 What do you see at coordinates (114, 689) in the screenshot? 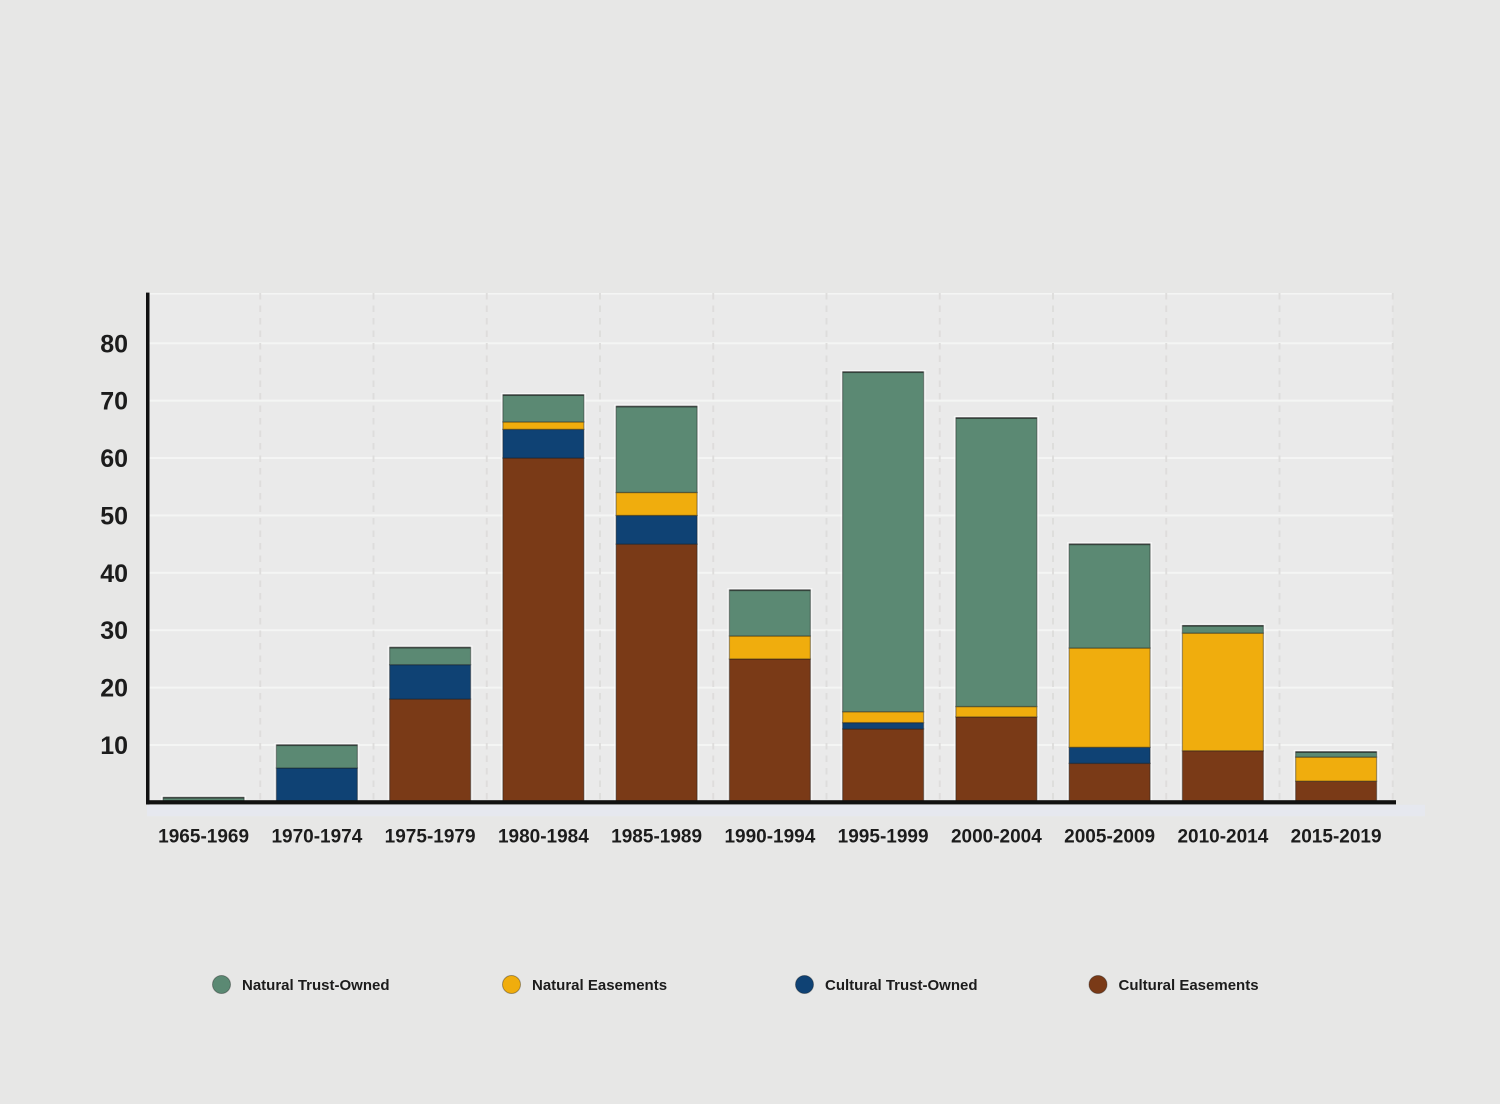
I see `svg-text: 20` at bounding box center [114, 689].